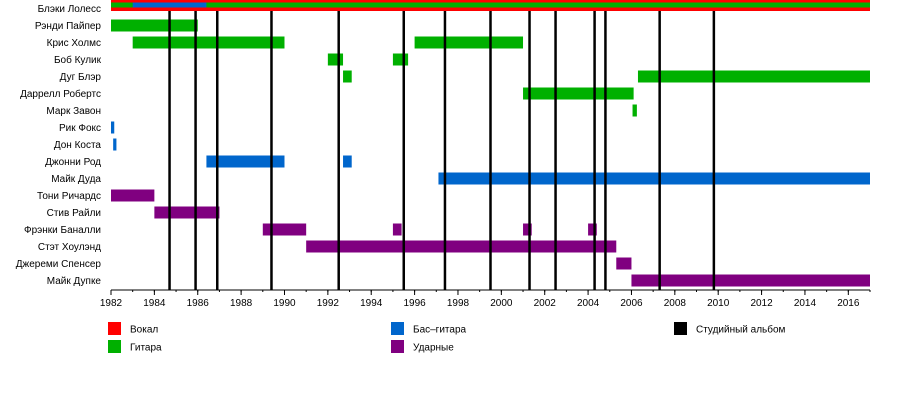 The height and width of the screenshot is (400, 900). What do you see at coordinates (59, 264) in the screenshot?
I see `member-name-label: Джереми Спенсер` at bounding box center [59, 264].